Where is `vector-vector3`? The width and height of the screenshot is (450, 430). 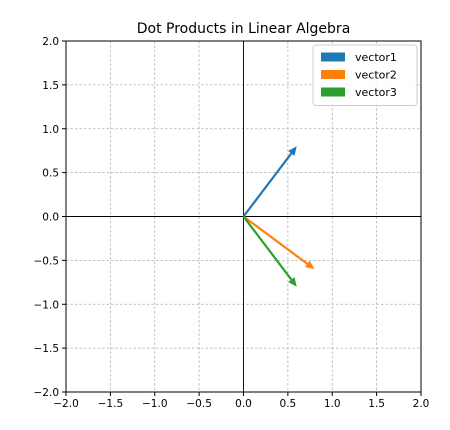 vector-vector3 is located at coordinates (269, 251).